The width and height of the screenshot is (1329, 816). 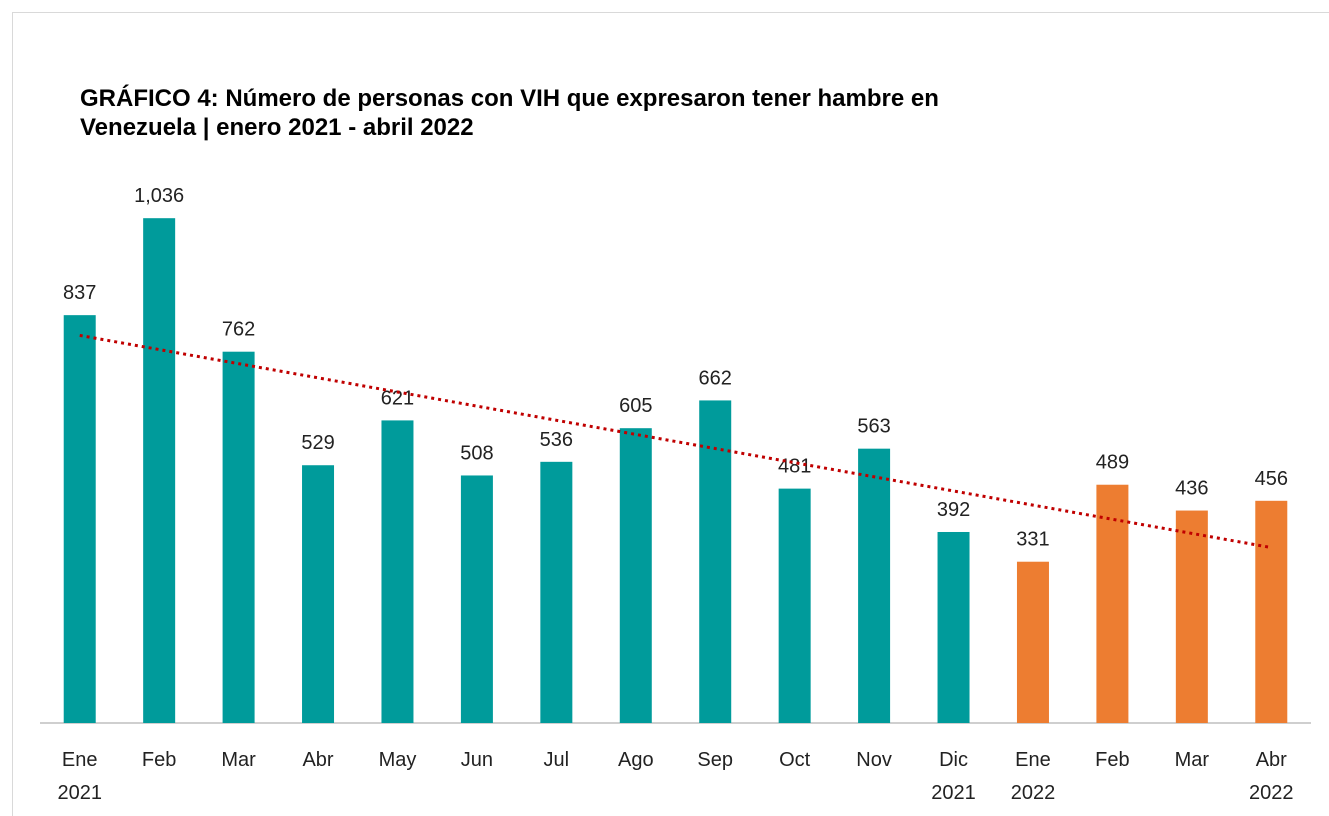 What do you see at coordinates (318, 760) in the screenshot?
I see `x-tick-label: Abr` at bounding box center [318, 760].